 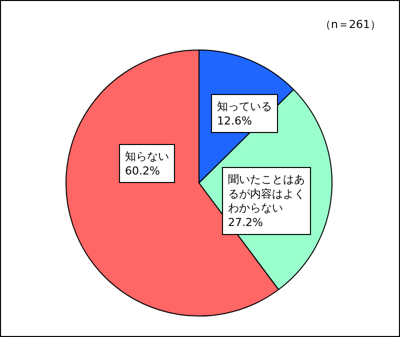 What do you see at coordinates (244, 106) in the screenshot?
I see `slice-label: 知っている` at bounding box center [244, 106].